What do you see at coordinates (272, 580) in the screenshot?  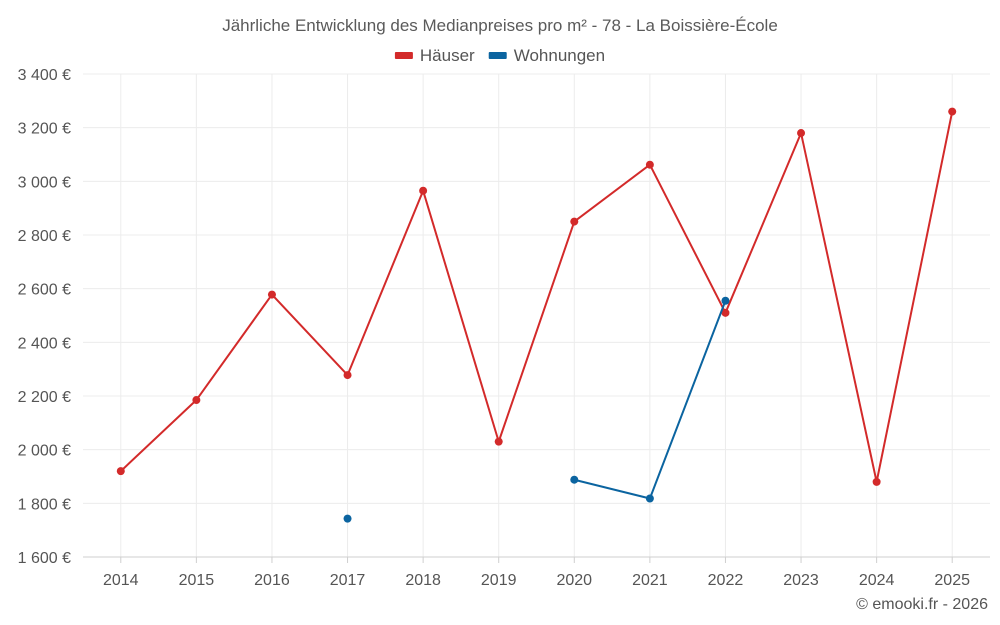 I see `x-tick-label: 2016` at bounding box center [272, 580].